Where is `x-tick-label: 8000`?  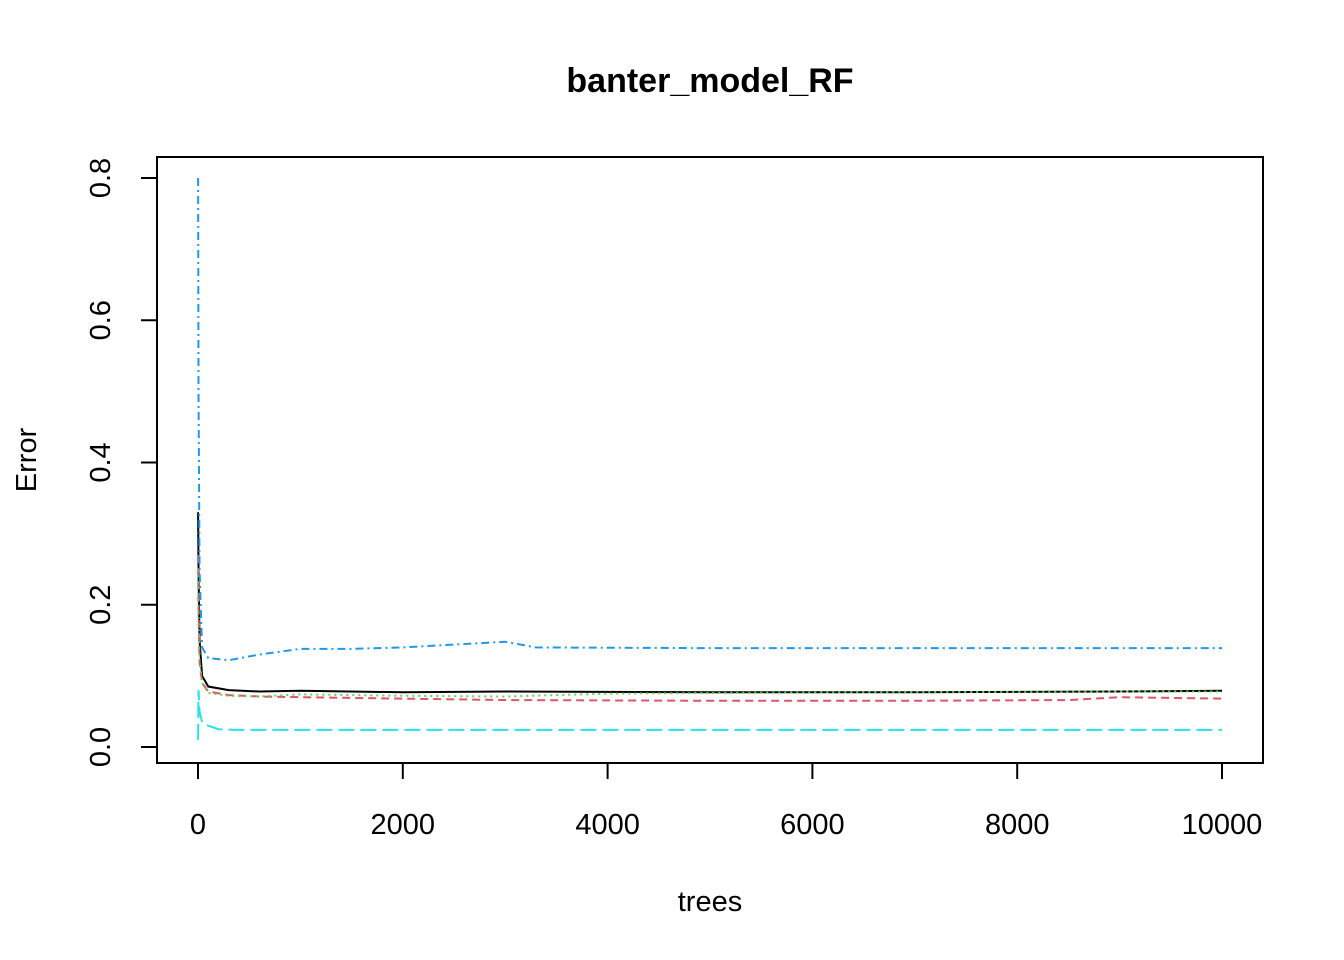
x-tick-label: 8000 is located at coordinates (1017, 825).